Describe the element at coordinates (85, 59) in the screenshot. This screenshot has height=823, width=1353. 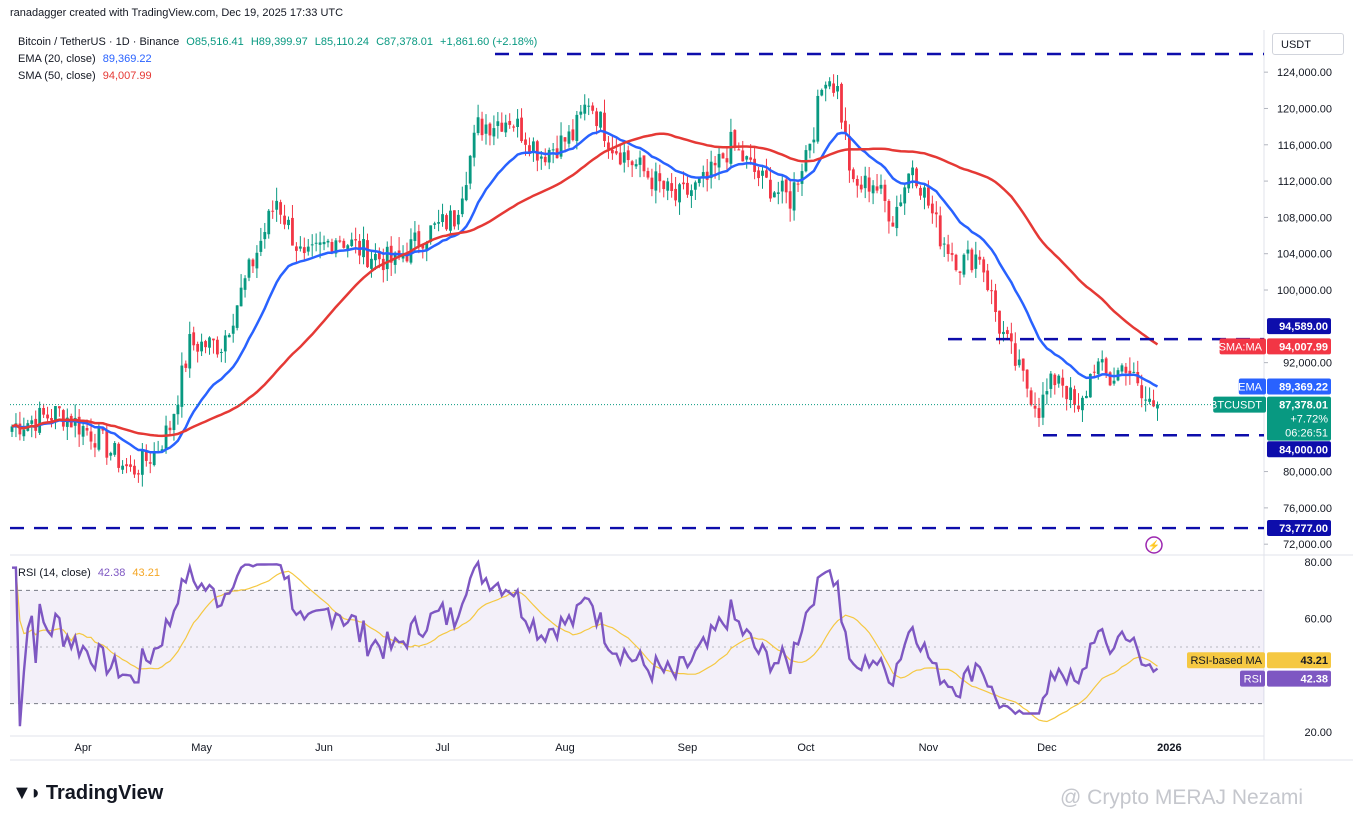
I see `ema-legend: EMA (20, close) 89,369.22` at that location.